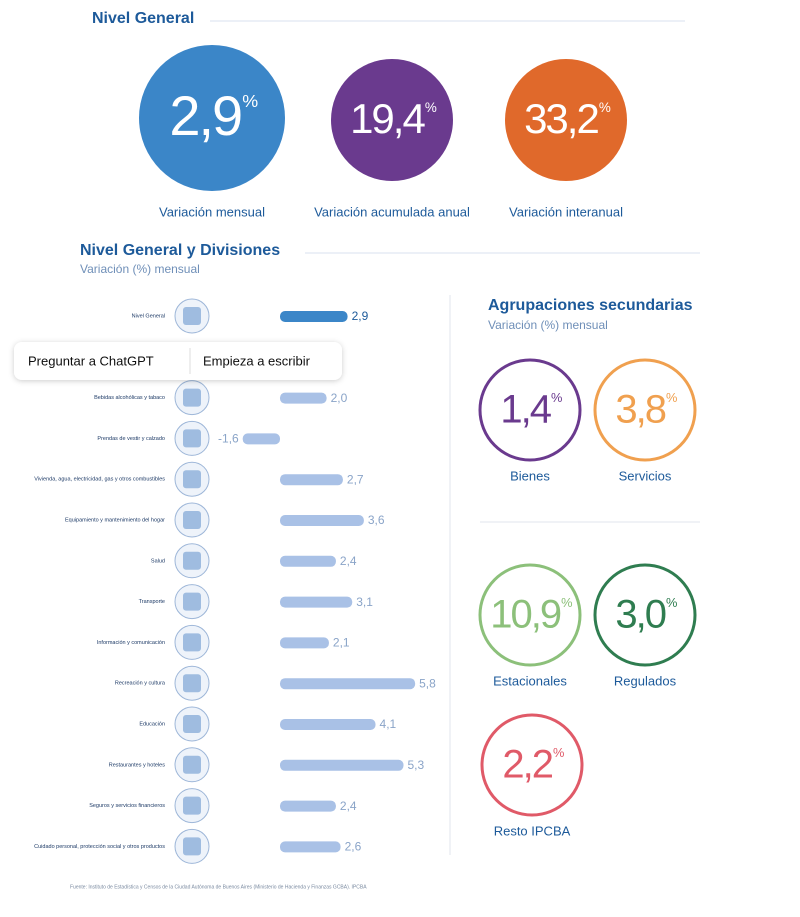 The image size is (800, 917). Describe the element at coordinates (140, 269) in the screenshot. I see `chart-subtitle: Variación (%) mensual` at that location.